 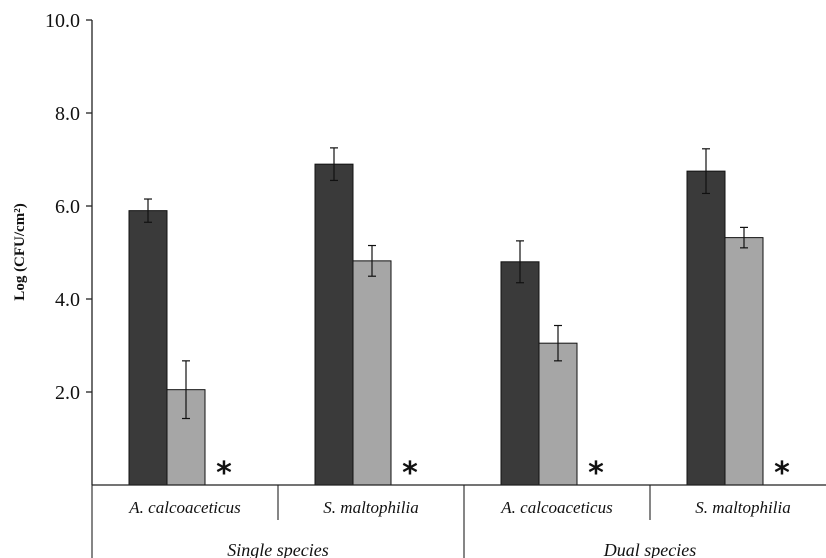 What do you see at coordinates (67, 300) in the screenshot?
I see `y-tick-label: 4.0` at bounding box center [67, 300].